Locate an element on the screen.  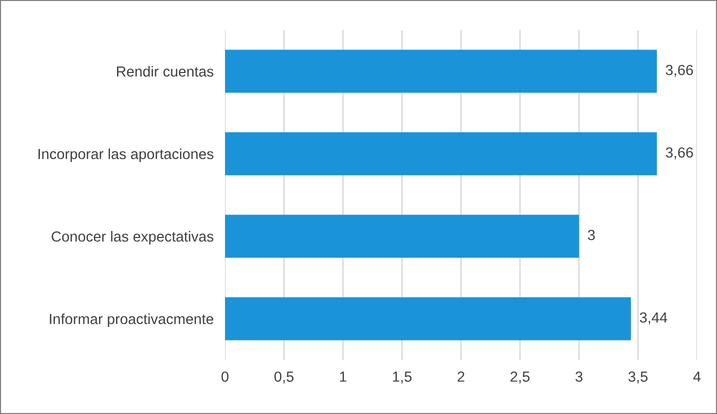
x-tick-label: 0 is located at coordinates (225, 376).